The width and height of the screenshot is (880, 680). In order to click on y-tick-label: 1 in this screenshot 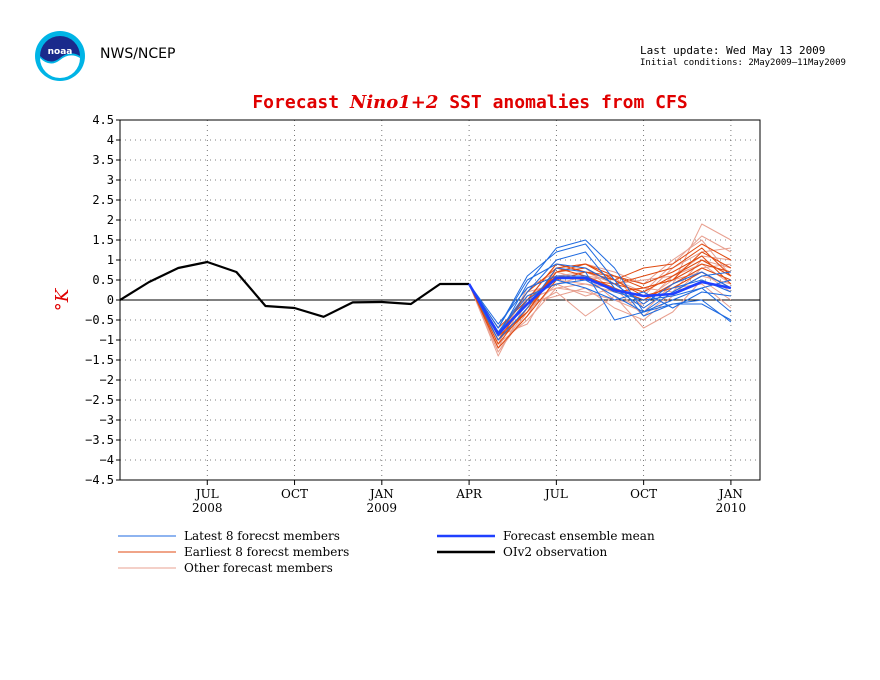, I will do `click(110, 260)`.